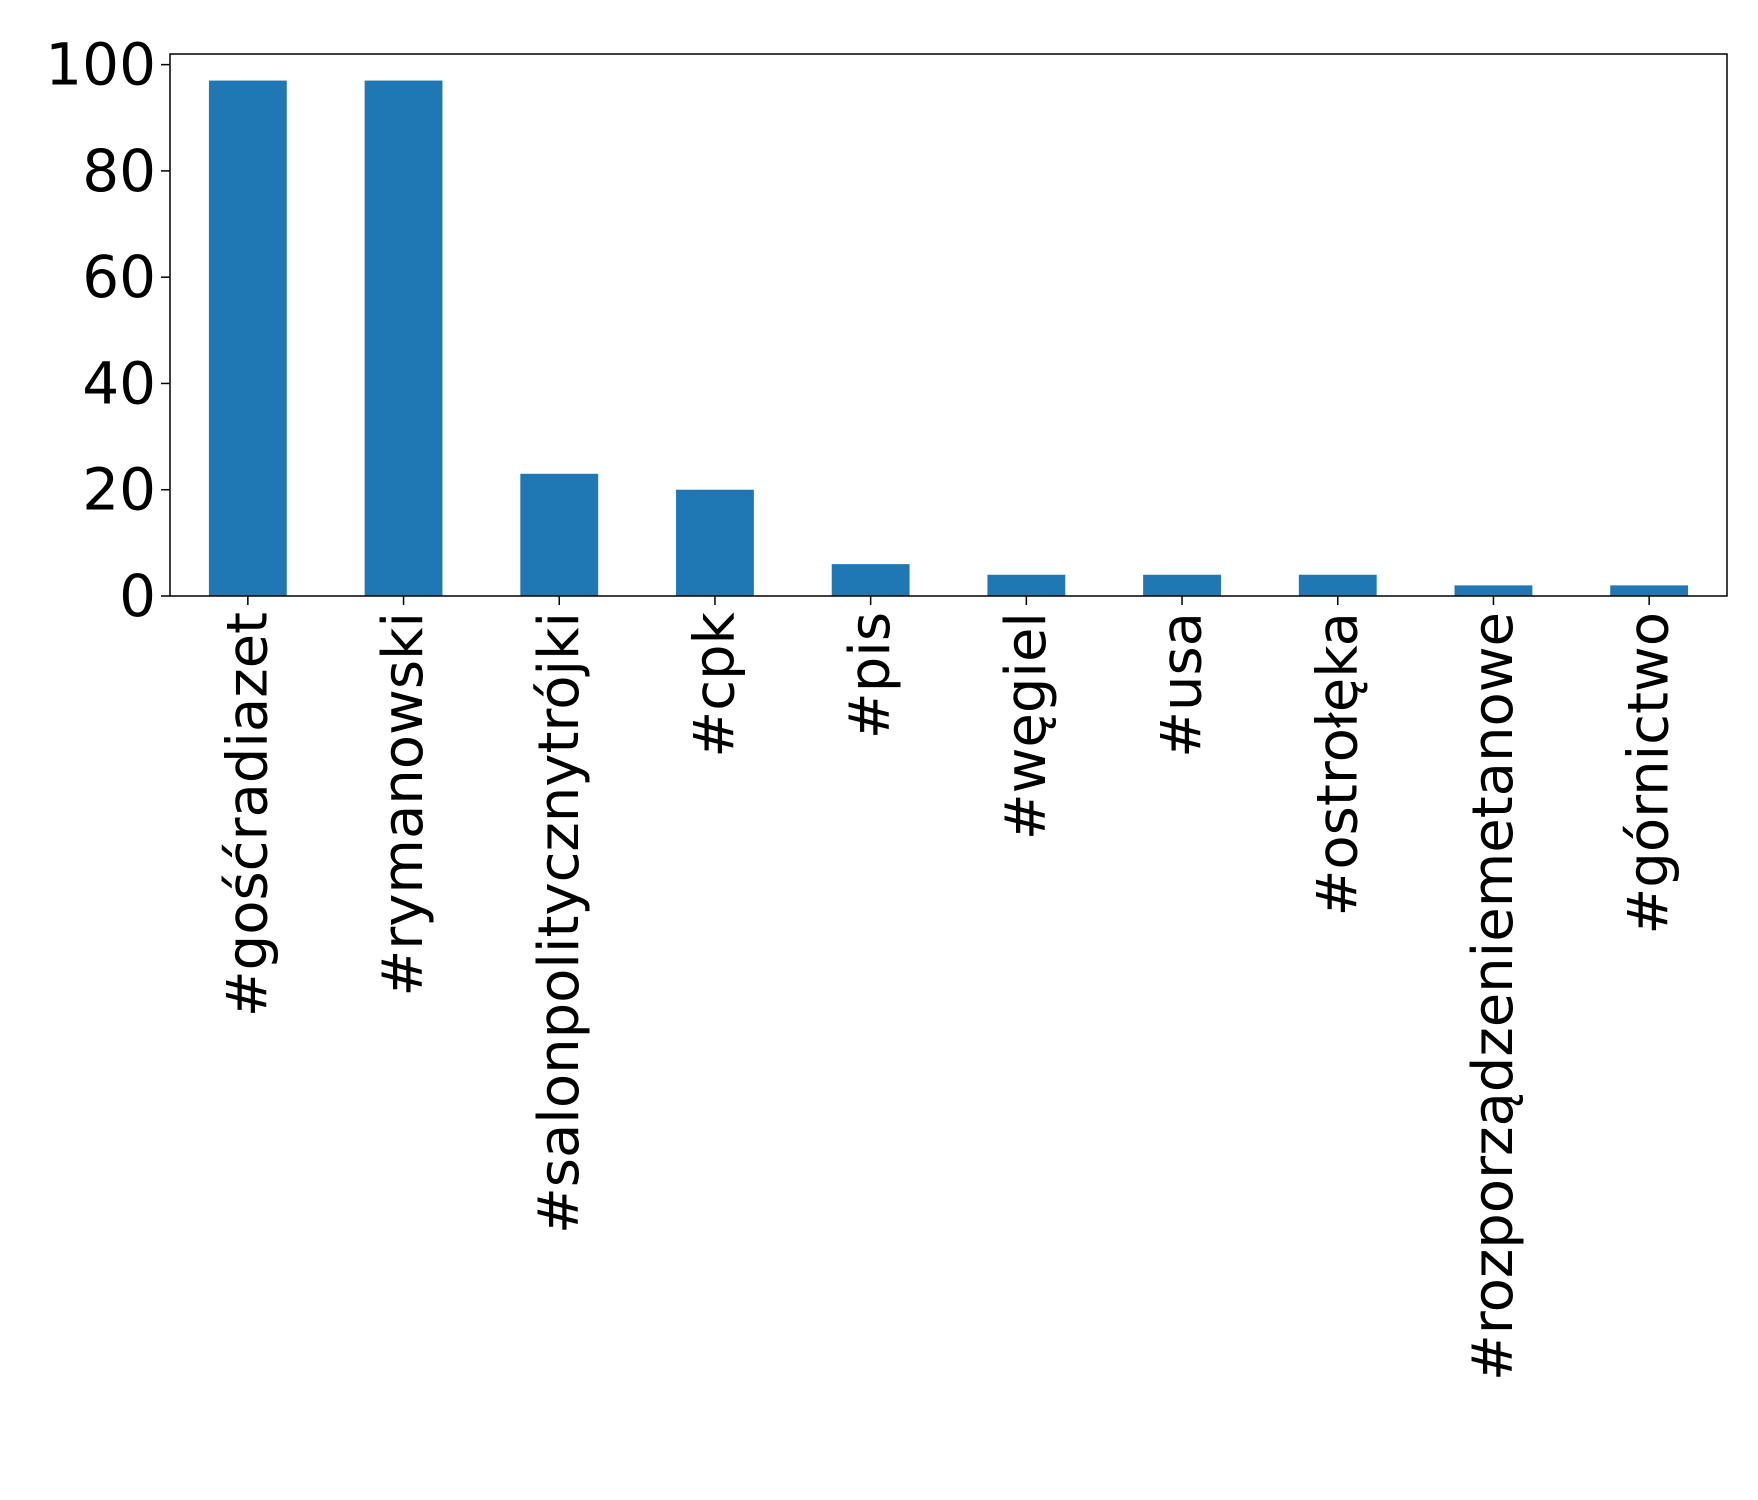  I want to click on x-tick-label: #rymanowski, so click(403, 804).